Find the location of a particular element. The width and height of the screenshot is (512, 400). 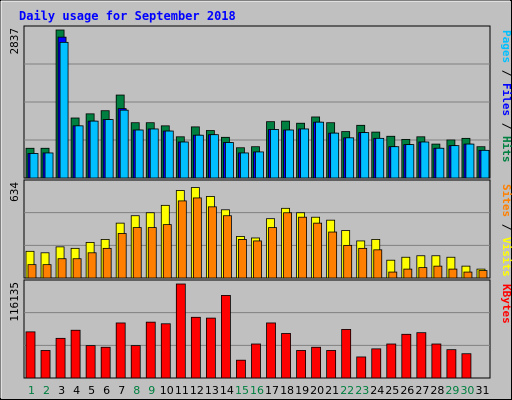

x-tick-label-day-13: 13 is located at coordinates (212, 390).